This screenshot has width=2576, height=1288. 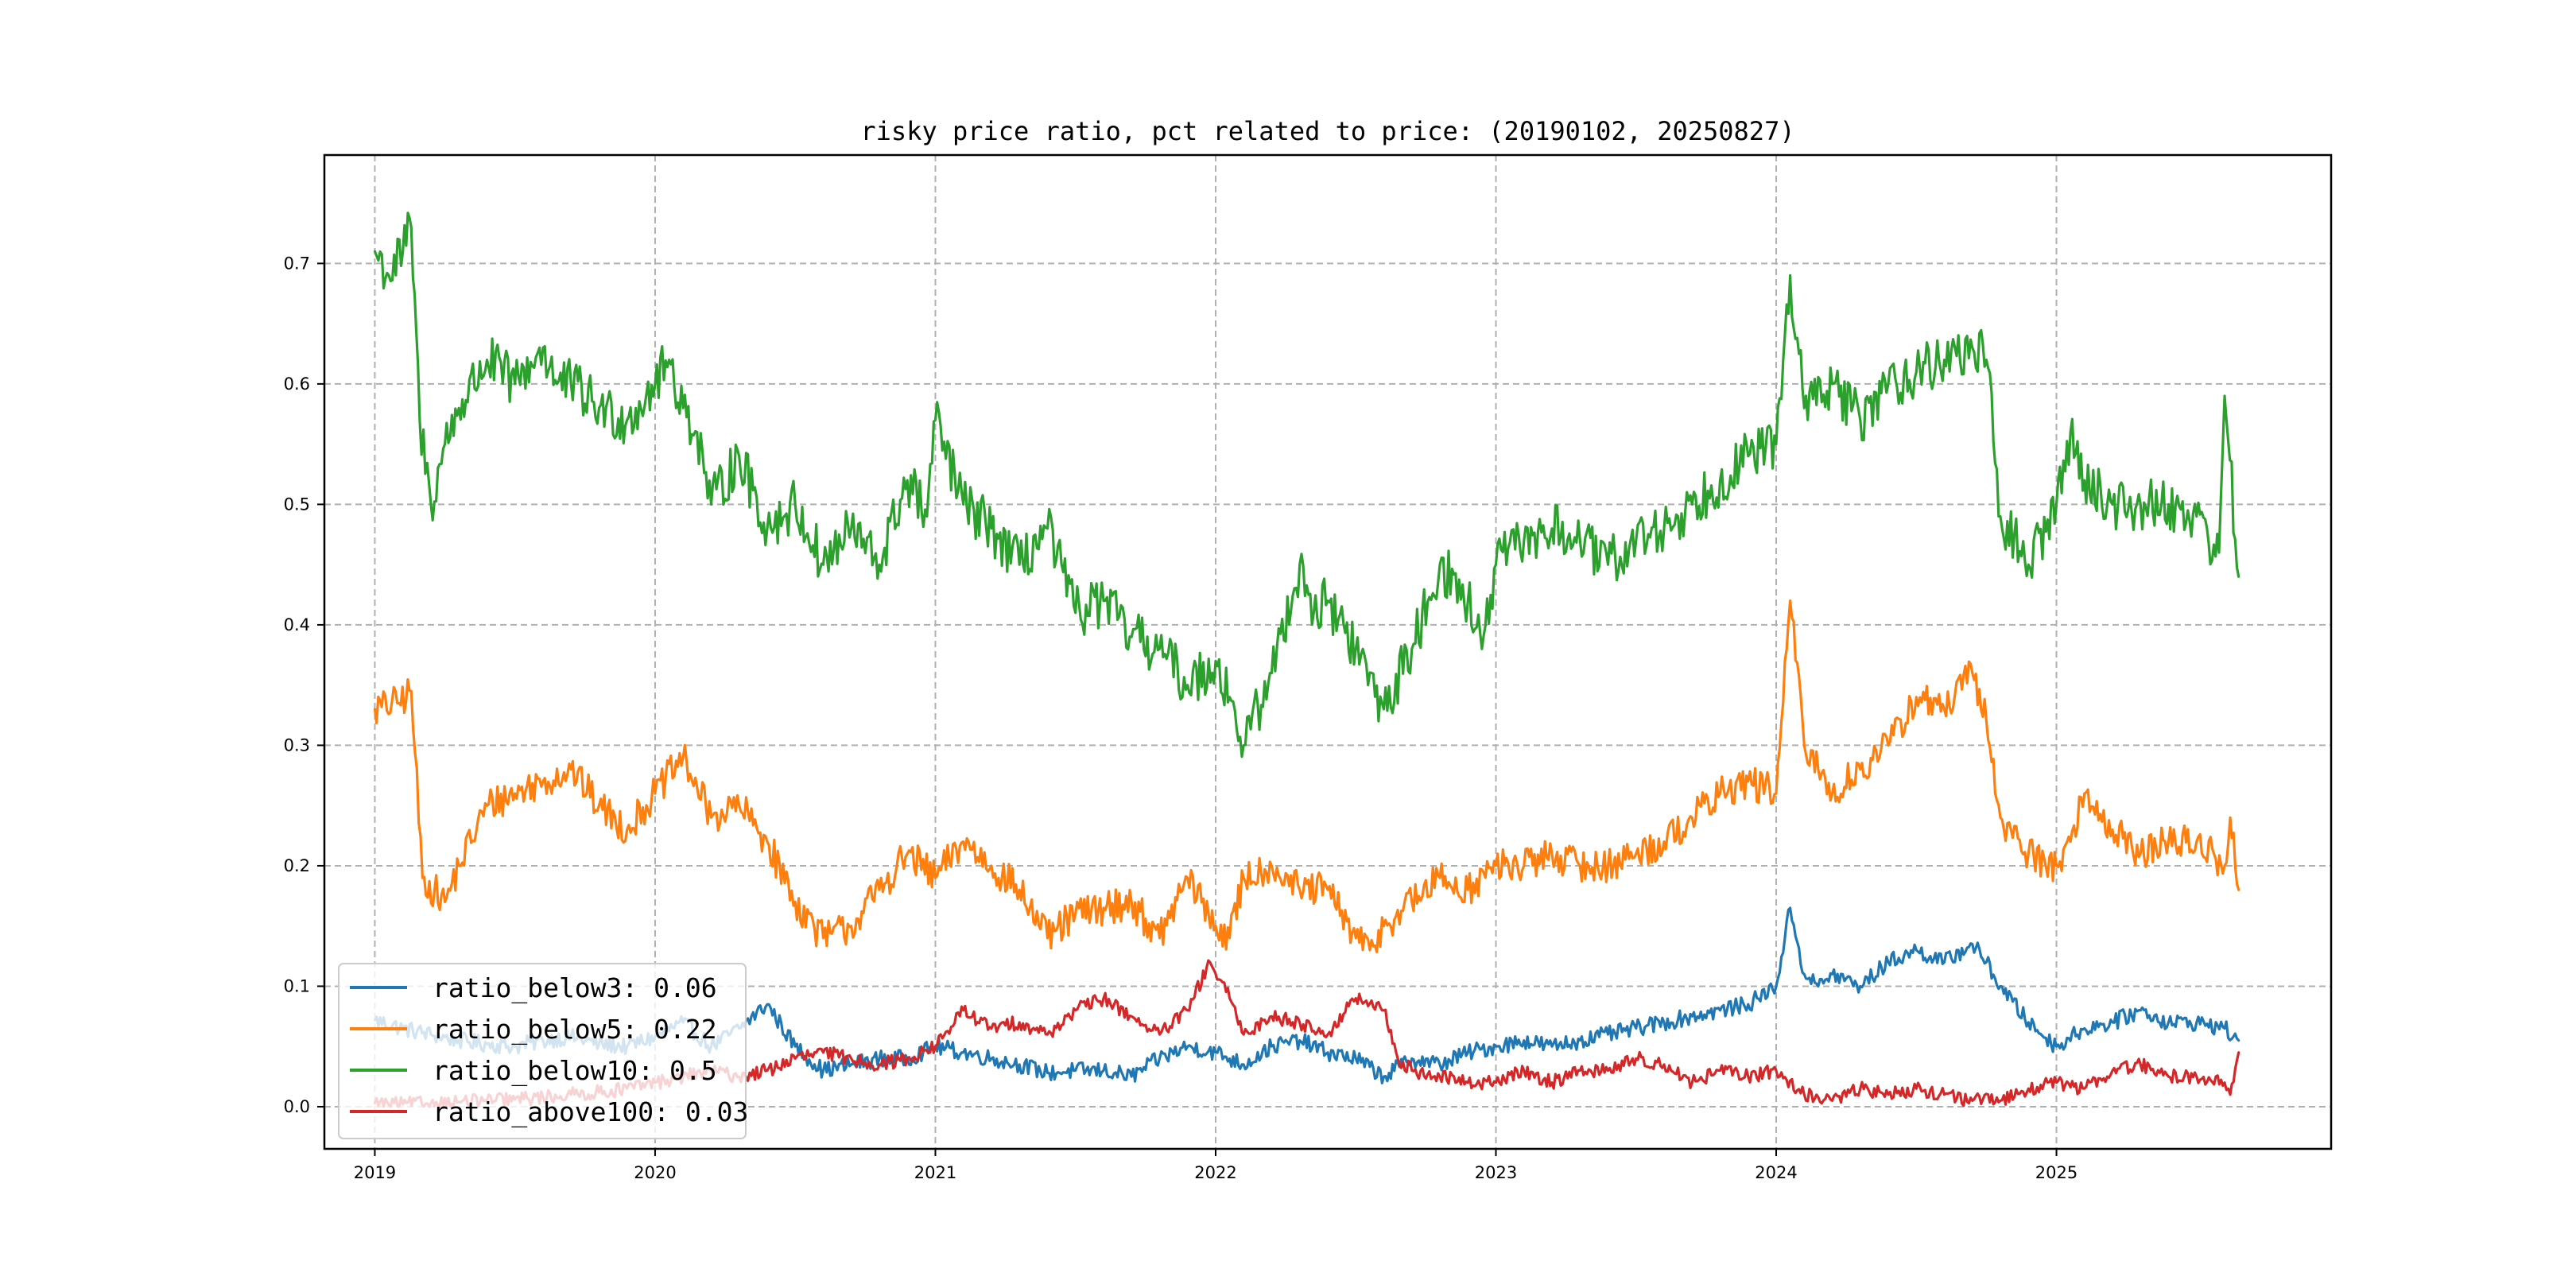 I want to click on y-tick-label: 0.3, so click(x=297, y=745).